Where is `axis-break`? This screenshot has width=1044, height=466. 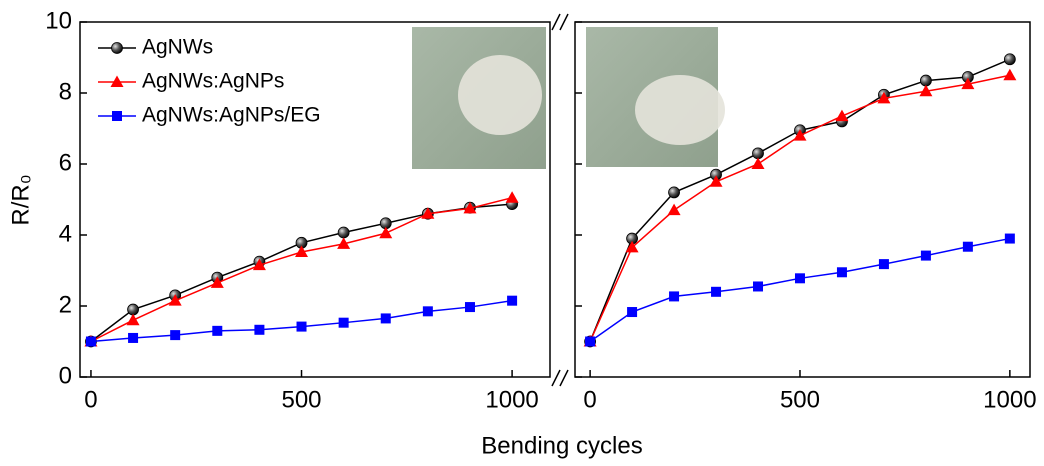 axis-break is located at coordinates (560, 200).